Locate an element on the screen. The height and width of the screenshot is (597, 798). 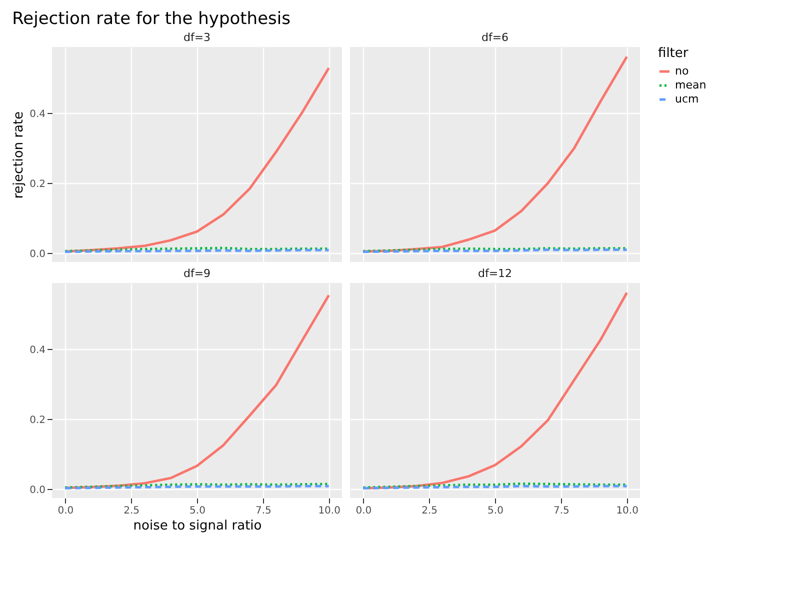
legend-label: mean is located at coordinates (690, 85).